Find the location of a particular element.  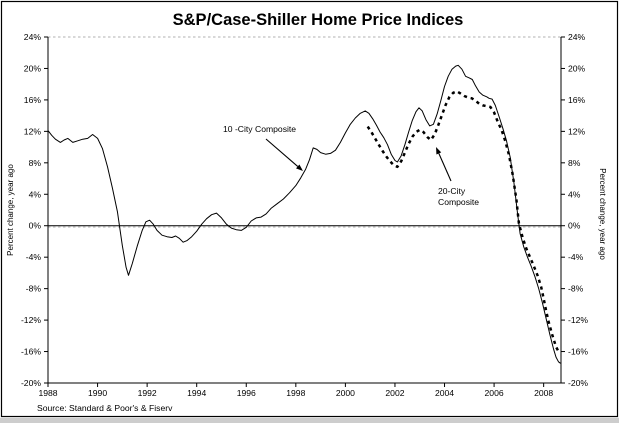

bottom-strip is located at coordinates (309, 420).